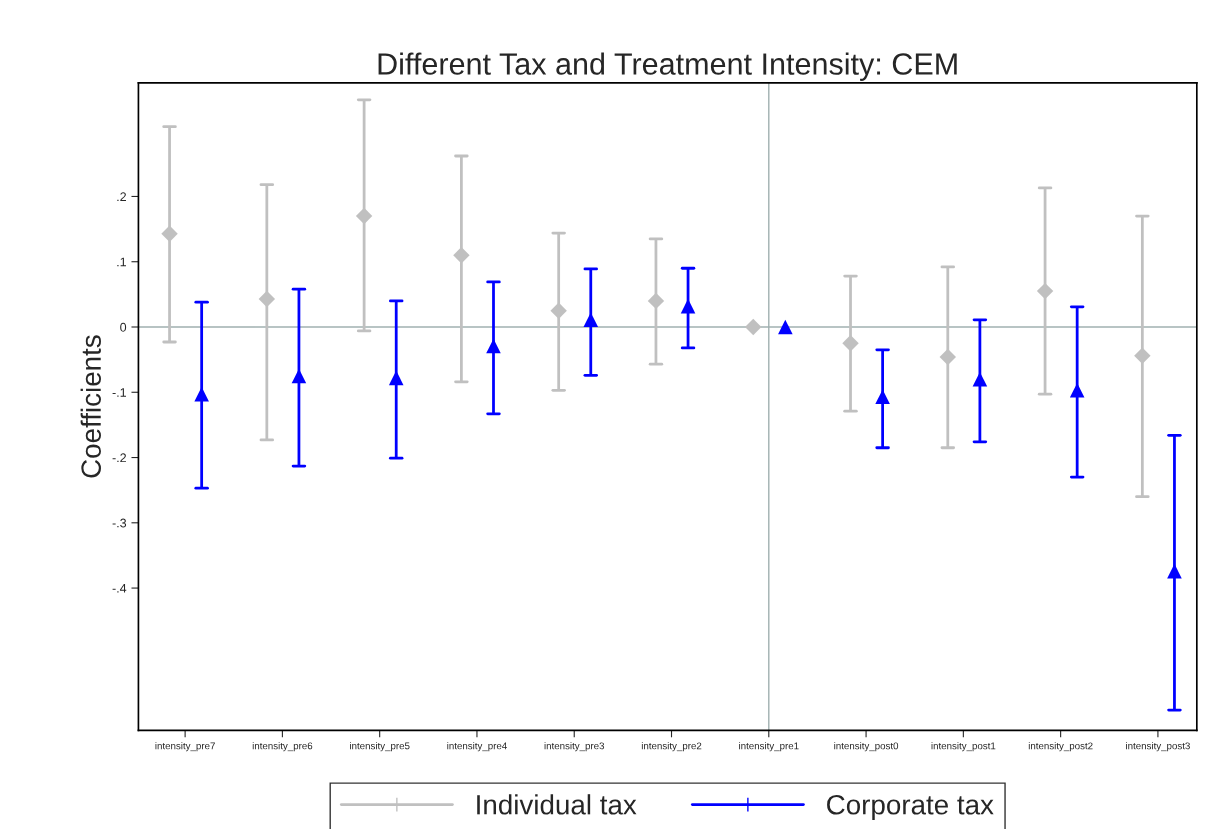 The image size is (1225, 829). Describe the element at coordinates (574, 747) in the screenshot. I see `x-tick-label: intensity_pre3` at that location.